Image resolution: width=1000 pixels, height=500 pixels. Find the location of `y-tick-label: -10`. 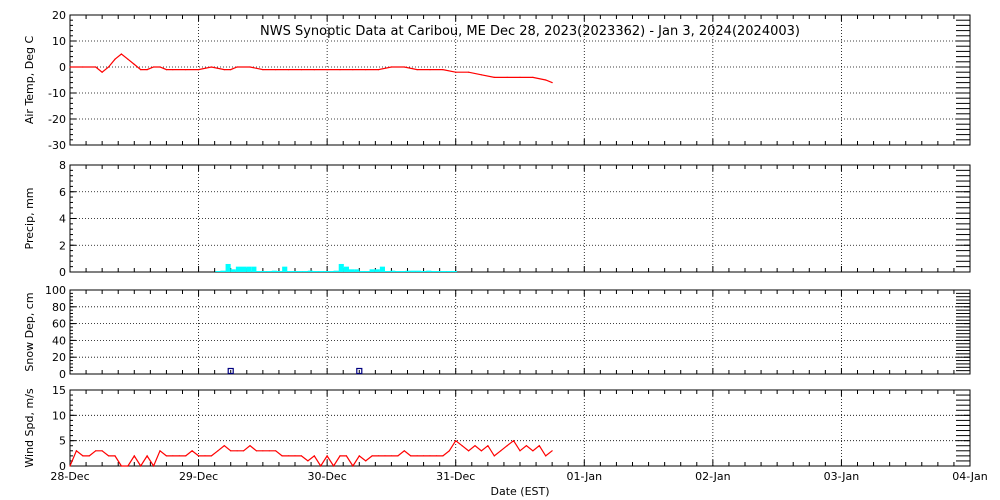

y-tick-label: -10 is located at coordinates (57, 93).